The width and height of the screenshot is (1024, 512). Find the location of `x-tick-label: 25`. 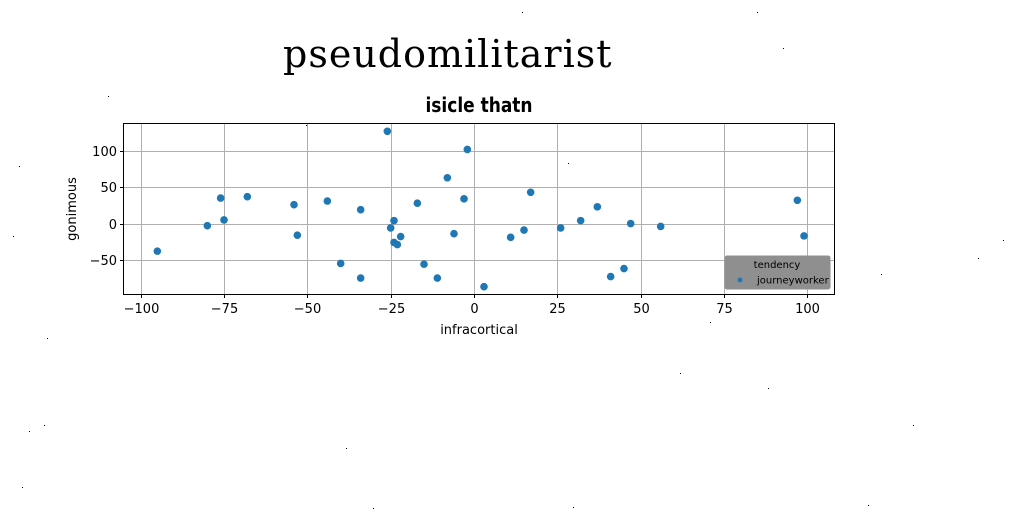

x-tick-label: 25 is located at coordinates (557, 309).